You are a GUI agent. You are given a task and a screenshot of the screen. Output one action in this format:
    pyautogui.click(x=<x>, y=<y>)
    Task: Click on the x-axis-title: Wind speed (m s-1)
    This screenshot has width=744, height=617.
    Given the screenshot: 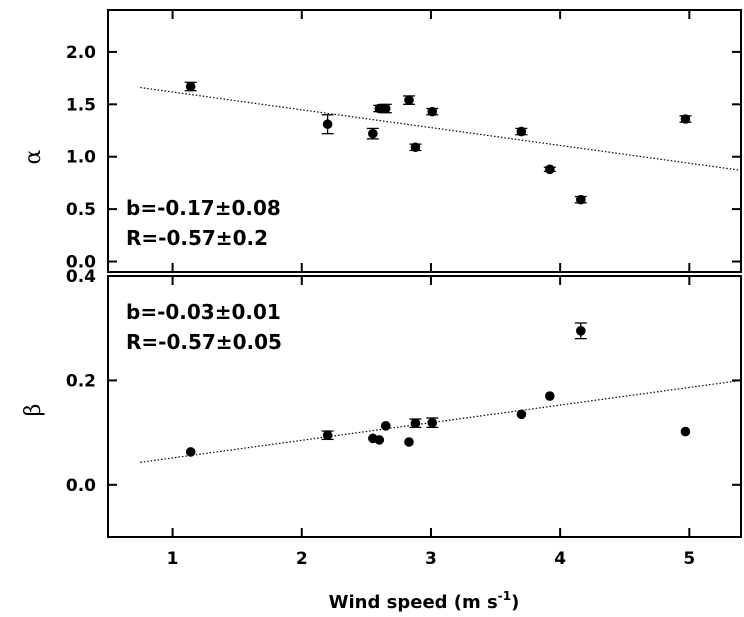 What is the action you would take?
    pyautogui.click(x=424, y=601)
    